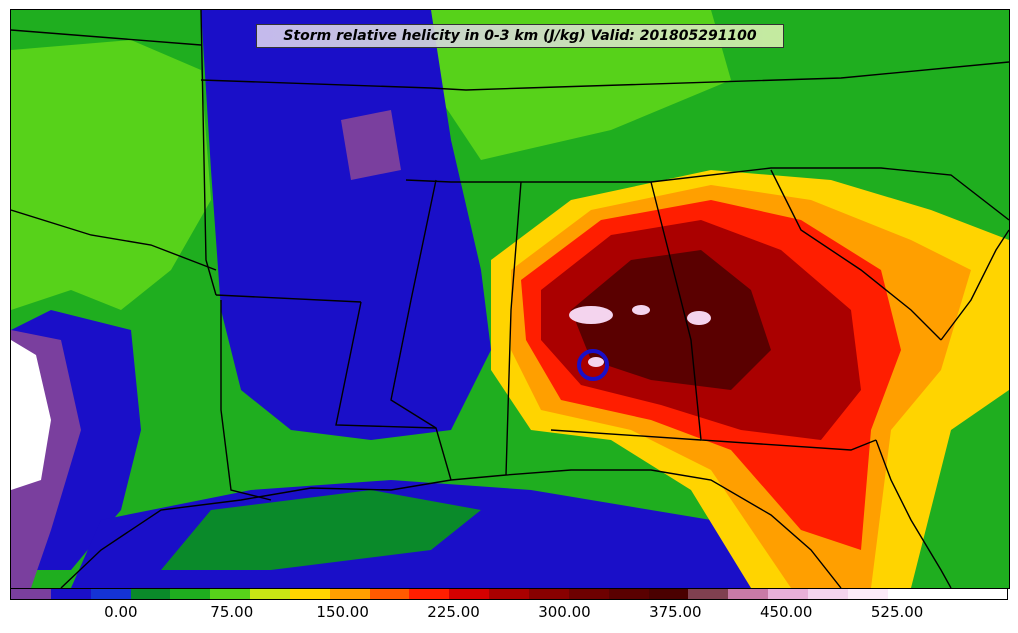 This screenshot has height=633, width=1018. Describe the element at coordinates (371, 145) in the screenshot. I see `purple-region-north` at that location.